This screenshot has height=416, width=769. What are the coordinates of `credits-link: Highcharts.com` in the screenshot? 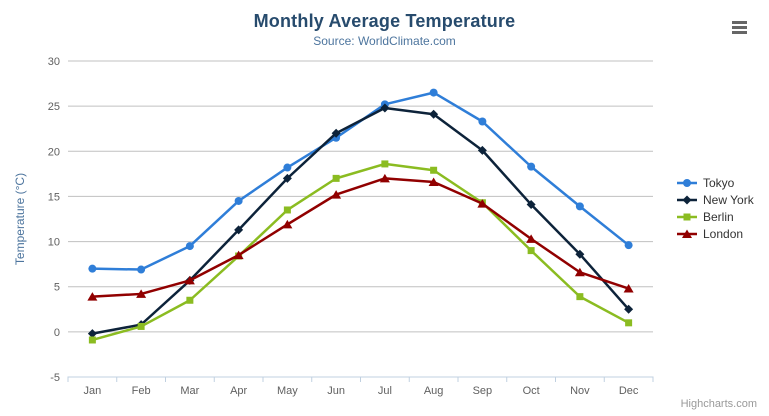 It's located at (718, 404).